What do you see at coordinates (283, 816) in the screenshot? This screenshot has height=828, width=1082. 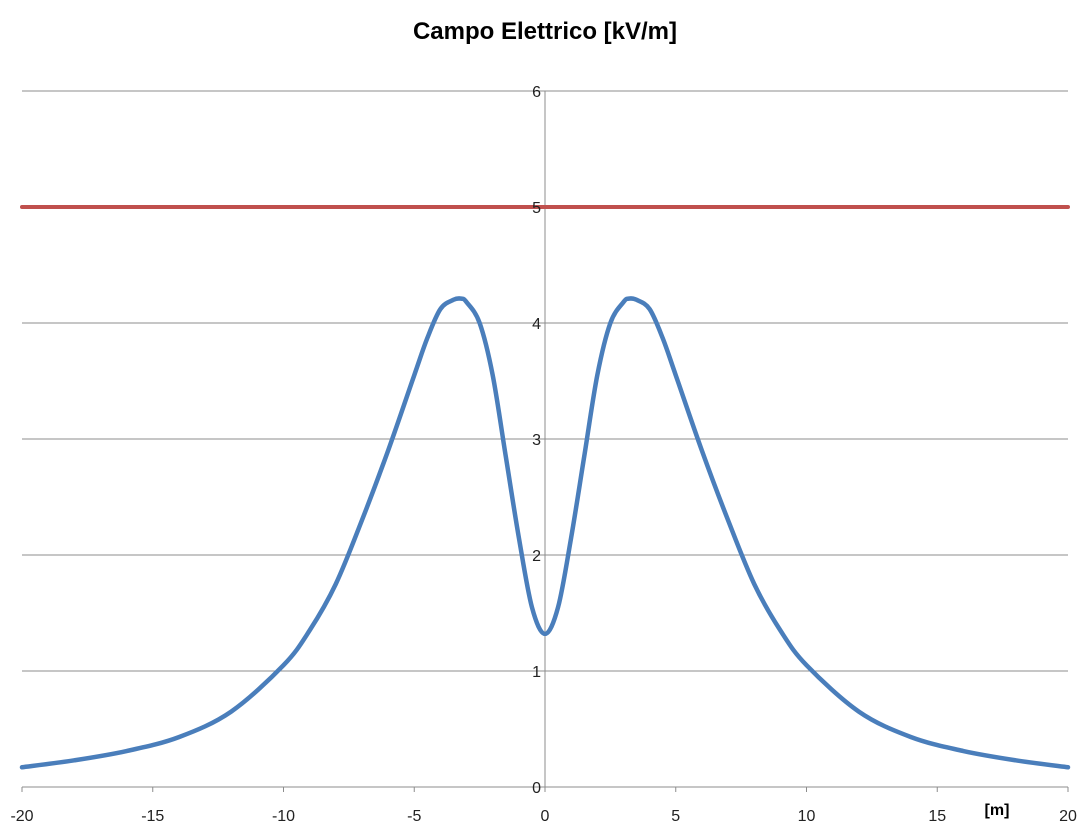 I see `x-tick-label: -10` at bounding box center [283, 816].